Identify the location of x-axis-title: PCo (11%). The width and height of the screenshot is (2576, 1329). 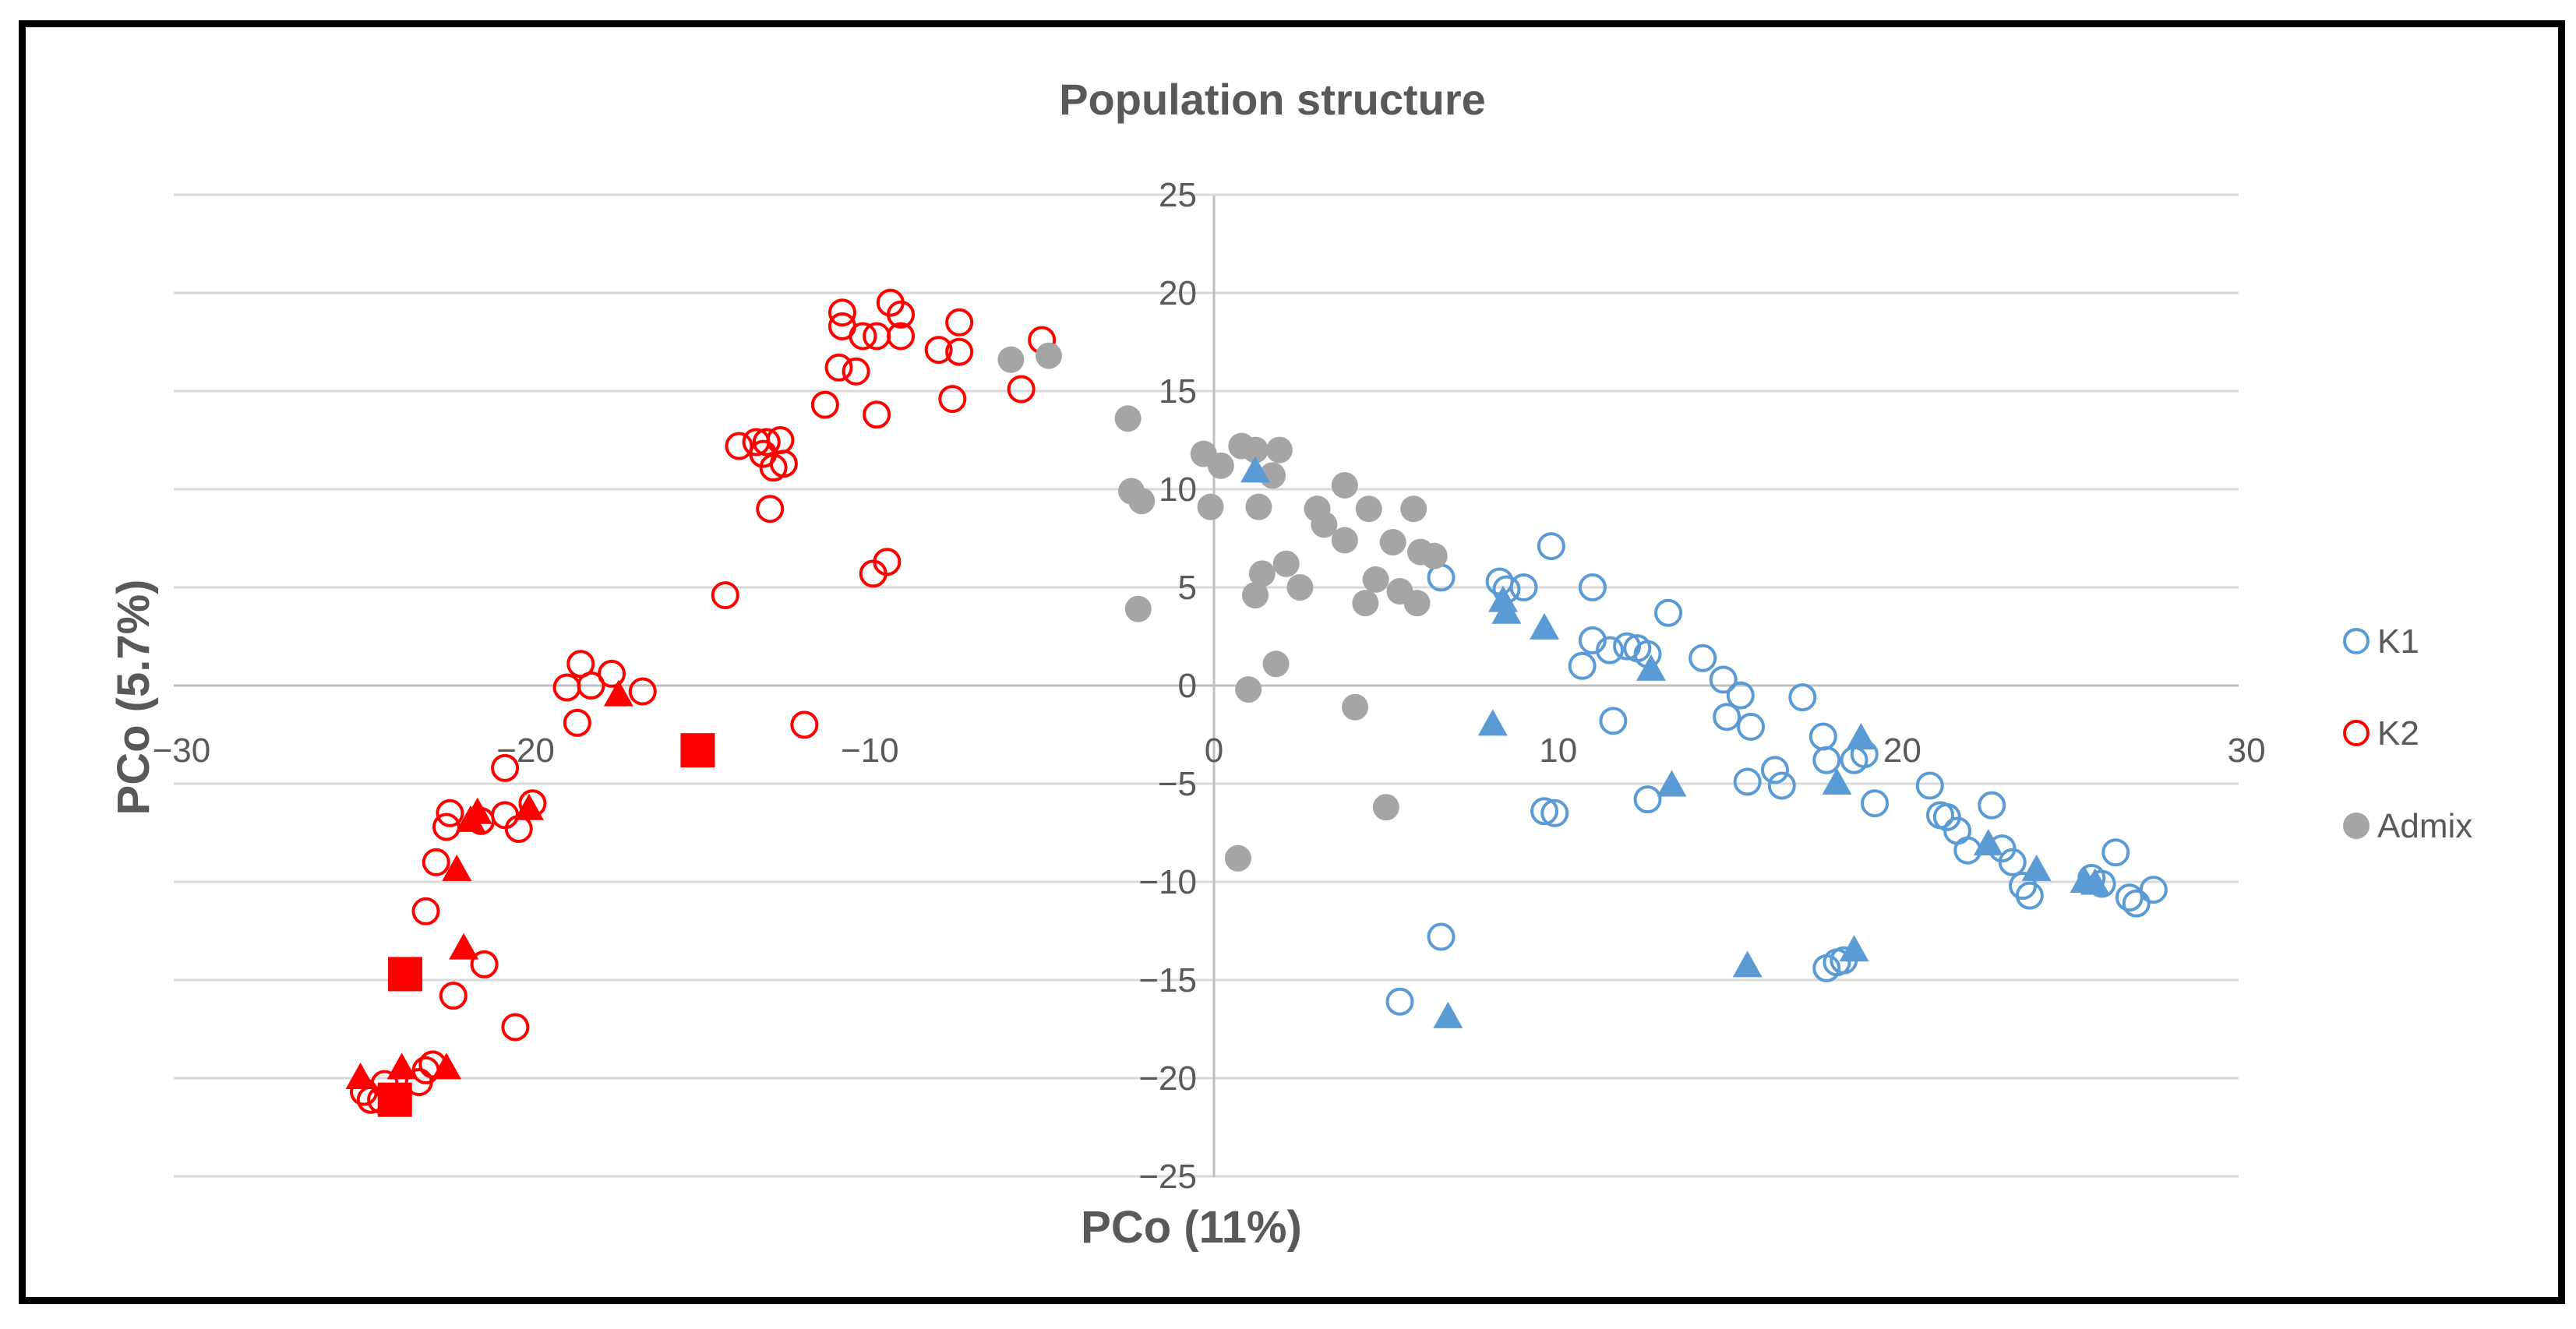
(1191, 1227).